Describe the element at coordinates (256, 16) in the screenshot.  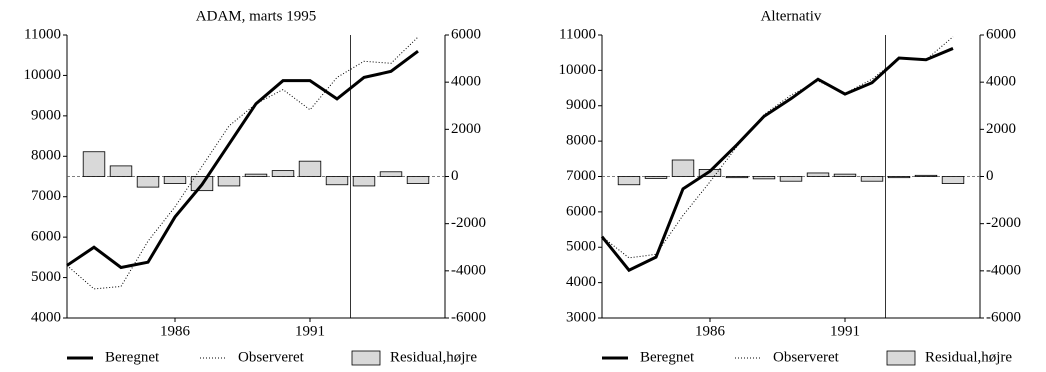
I see `chart-title: ADAM, marts 1995` at that location.